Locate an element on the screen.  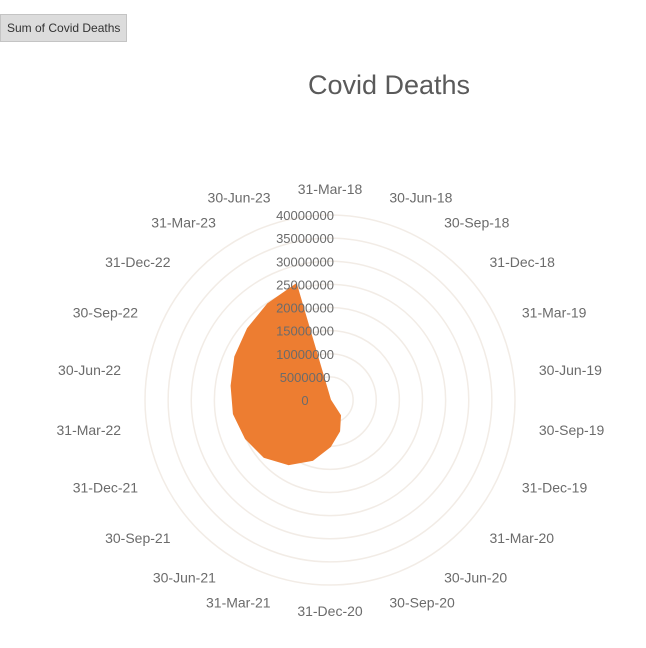
category-label: 30-Jun-23 is located at coordinates (239, 198).